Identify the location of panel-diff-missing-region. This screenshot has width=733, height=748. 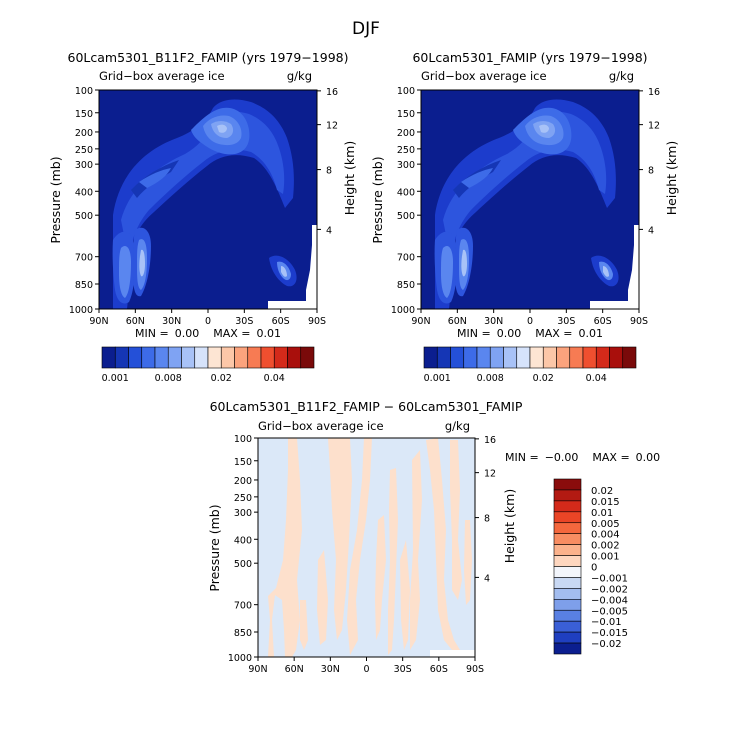
(452, 653).